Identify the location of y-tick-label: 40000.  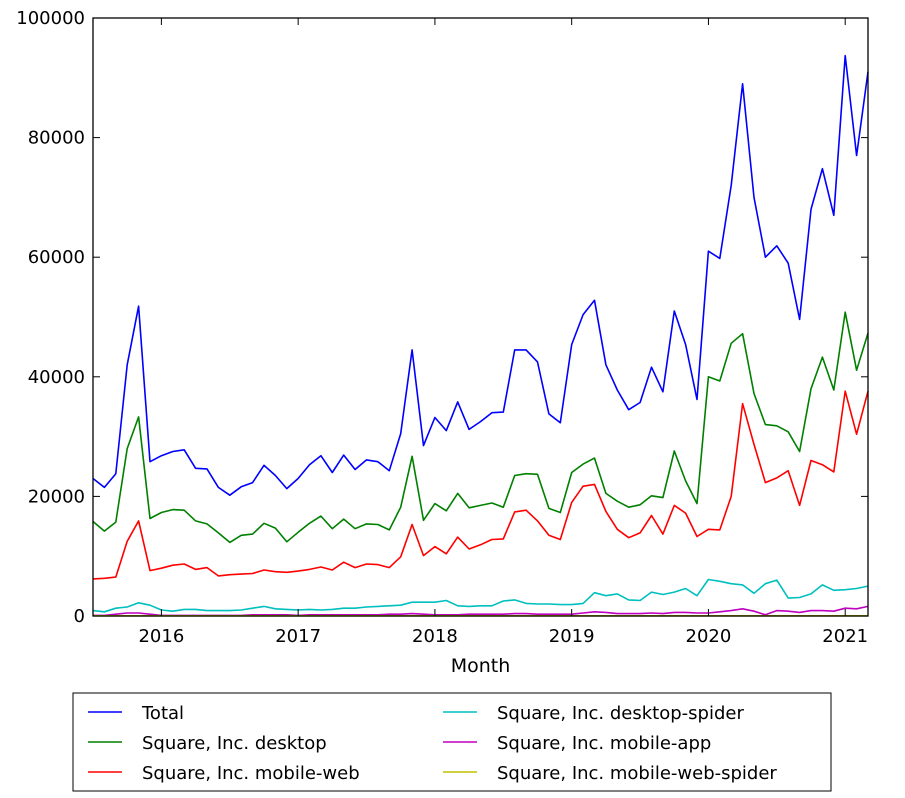
(56, 377).